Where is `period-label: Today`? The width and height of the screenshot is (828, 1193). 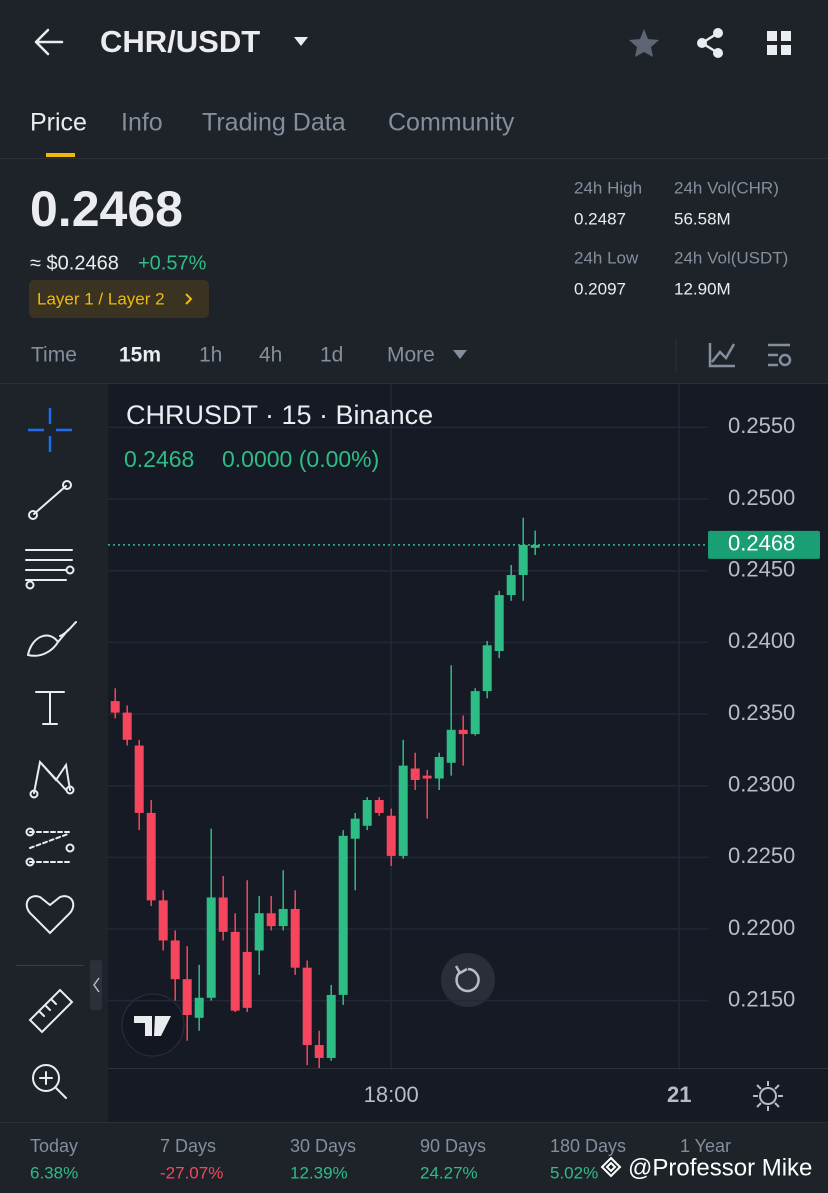
period-label: Today is located at coordinates (54, 1146).